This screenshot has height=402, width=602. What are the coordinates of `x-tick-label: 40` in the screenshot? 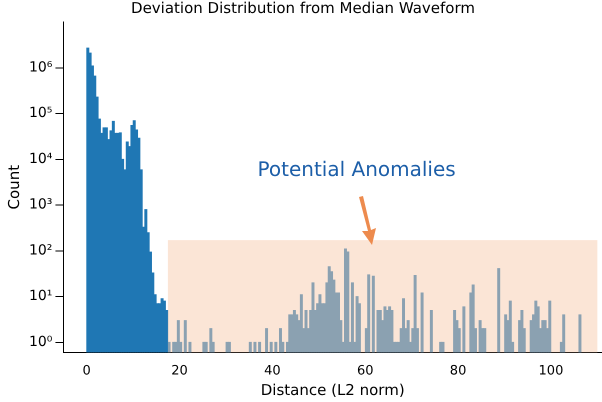 It's located at (272, 371).